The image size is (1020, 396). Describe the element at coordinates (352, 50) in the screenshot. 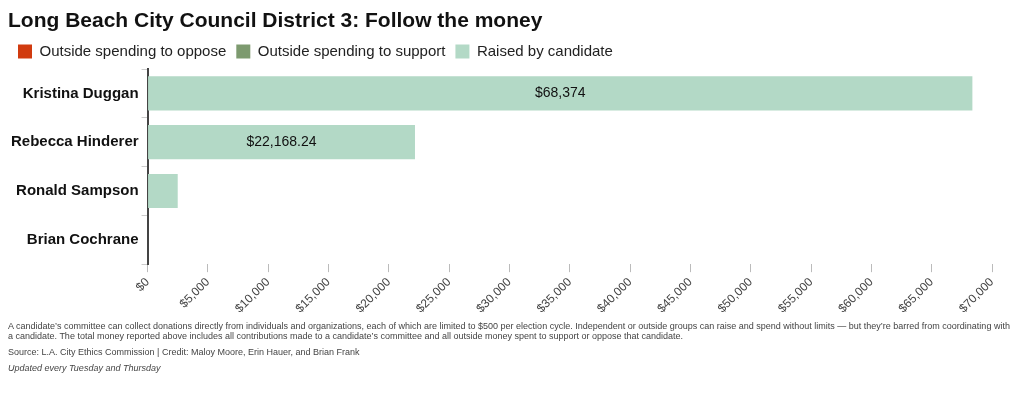

I see `legend-label: Outside spending to support` at that location.